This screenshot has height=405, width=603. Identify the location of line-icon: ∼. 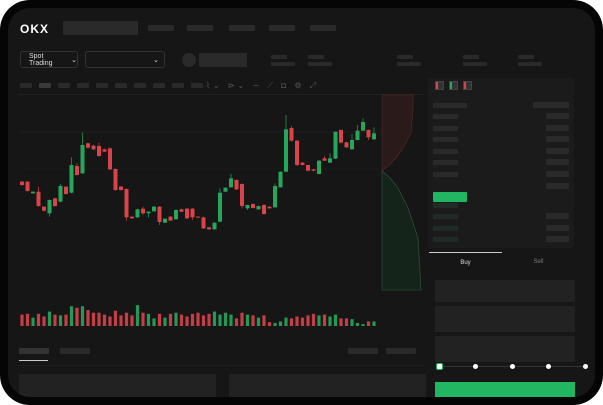
(257, 85).